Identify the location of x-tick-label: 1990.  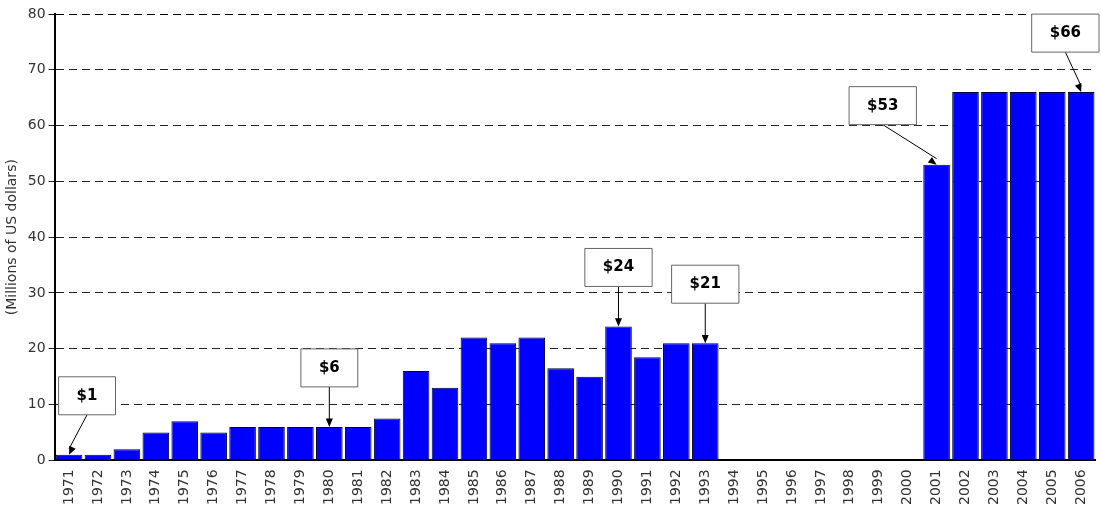
(617, 487).